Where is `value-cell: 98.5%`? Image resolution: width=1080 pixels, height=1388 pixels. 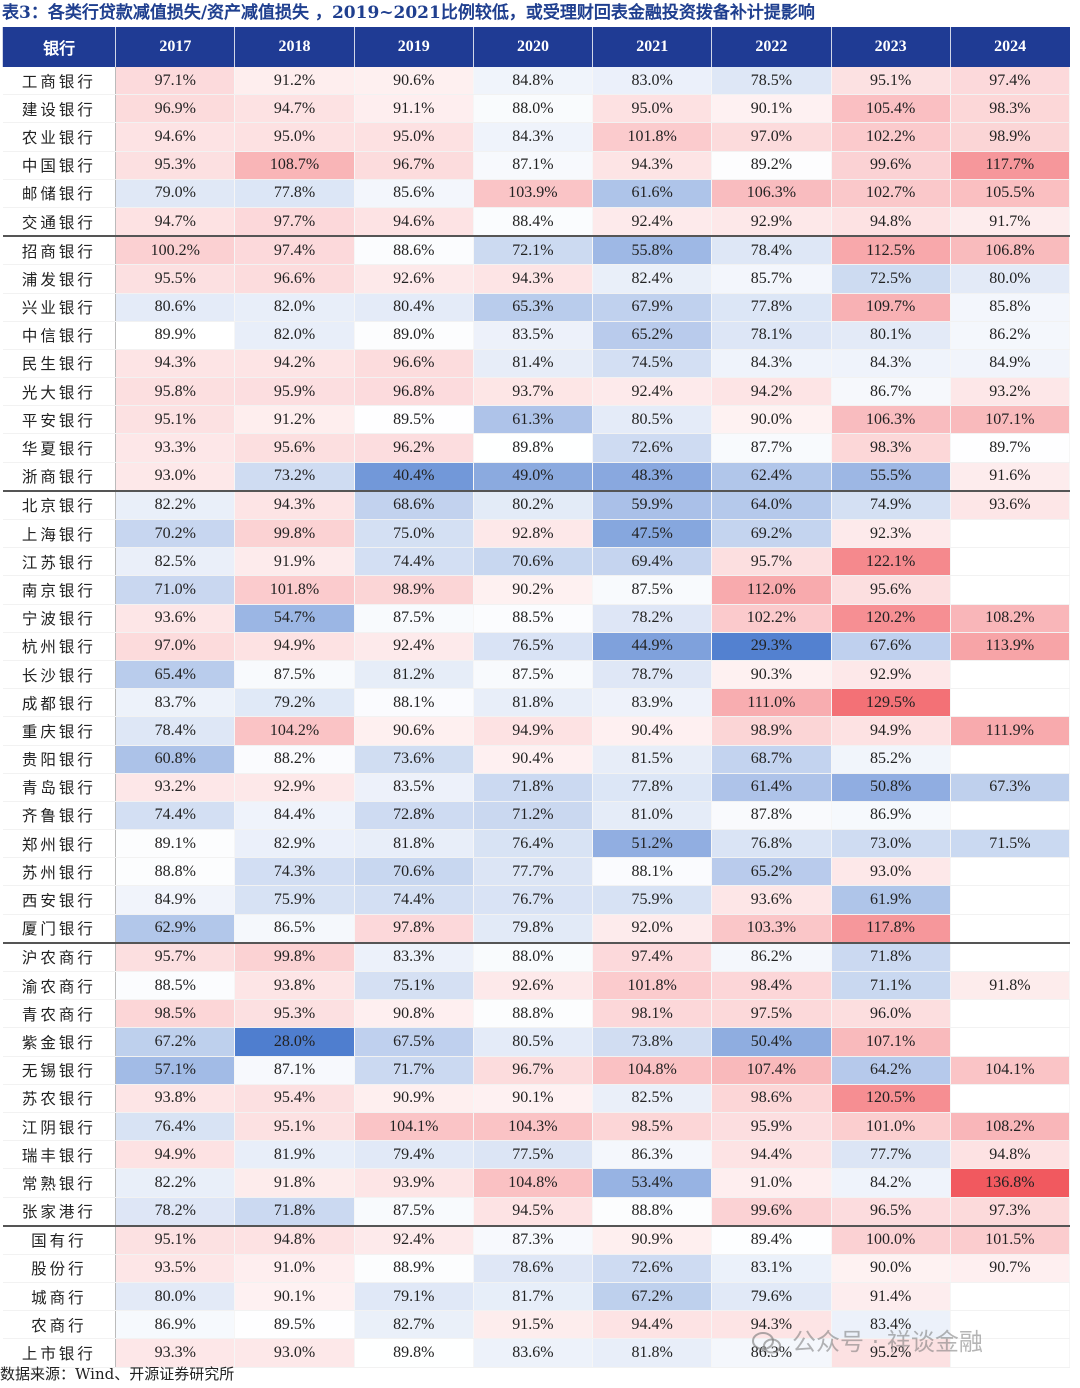 value-cell: 98.5% is located at coordinates (652, 1127).